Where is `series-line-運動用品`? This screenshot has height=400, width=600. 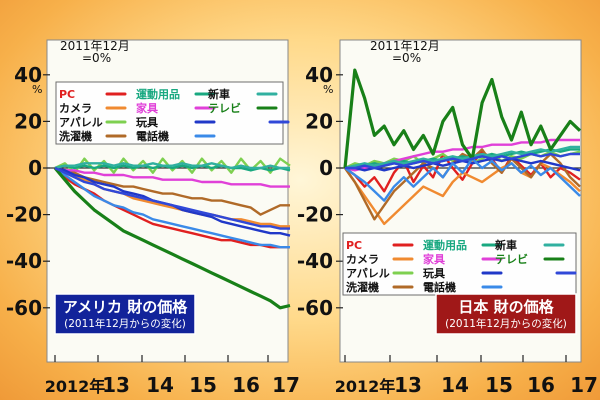
series-line-運動用品 is located at coordinates (172, 168).